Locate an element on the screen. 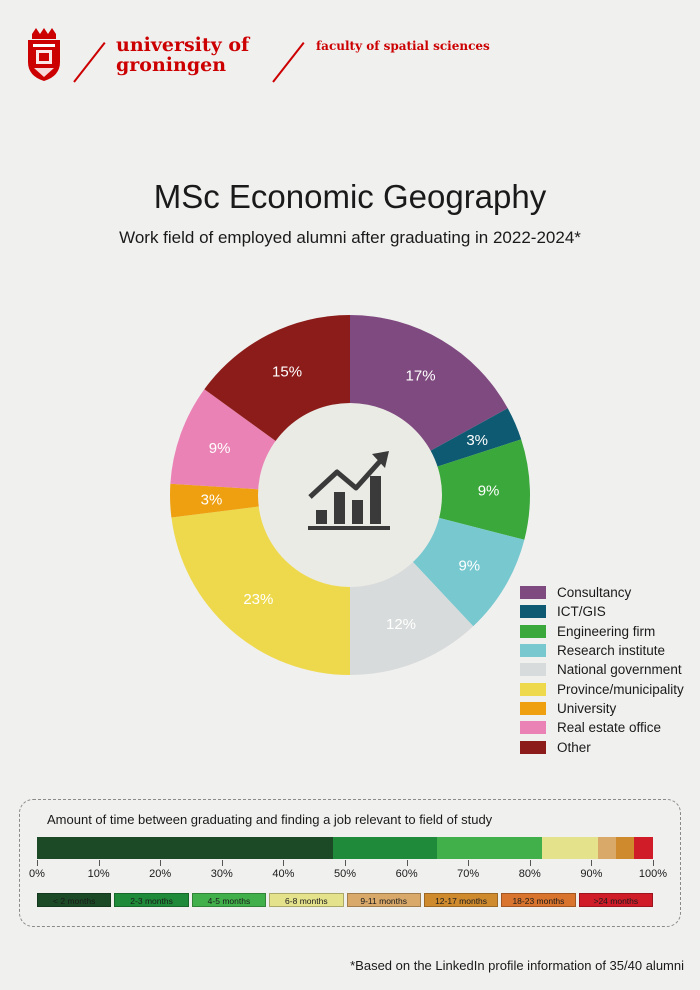 The height and width of the screenshot is (990, 700). legend-label: Consultancy is located at coordinates (594, 593).